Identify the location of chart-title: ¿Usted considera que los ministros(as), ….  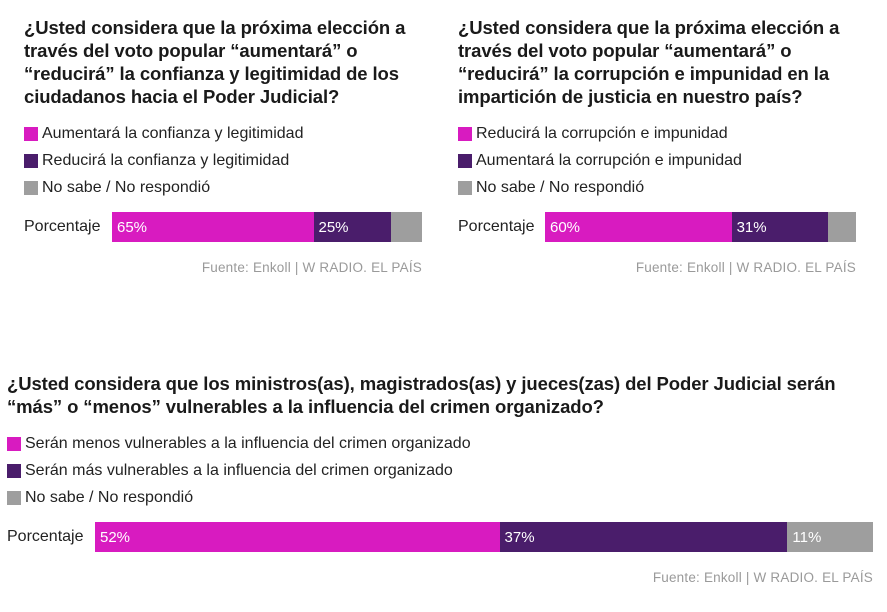
(421, 395).